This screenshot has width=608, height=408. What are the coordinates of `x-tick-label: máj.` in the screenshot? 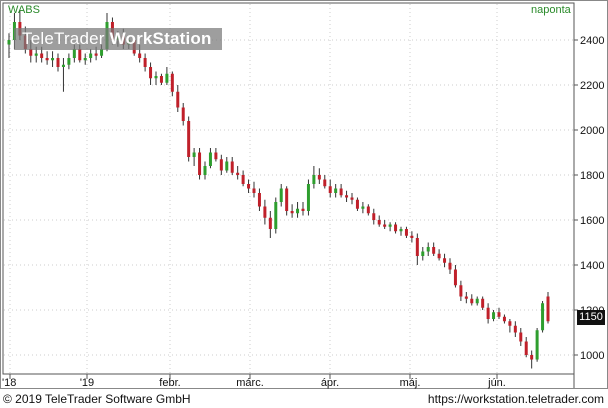 It's located at (410, 383).